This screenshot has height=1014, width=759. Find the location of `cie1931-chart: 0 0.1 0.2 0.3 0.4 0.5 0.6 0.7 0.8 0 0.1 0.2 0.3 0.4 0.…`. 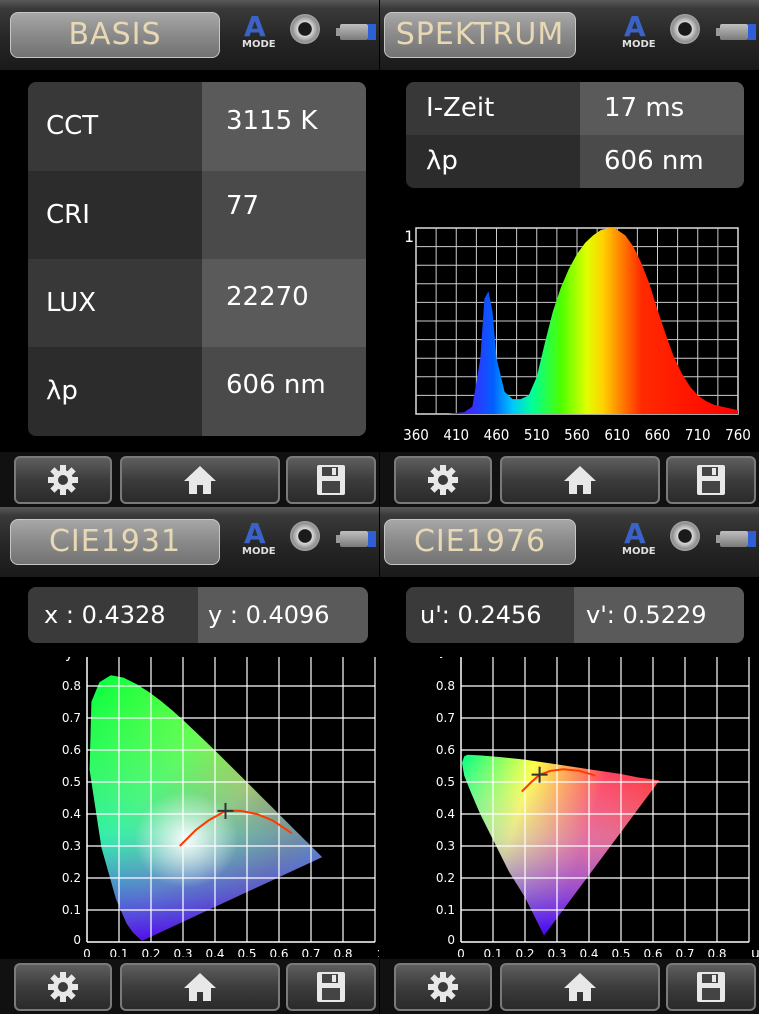

cie1931-chart: 0 0.1 0.2 0.3 0.4 0.5 0.6 0.7 0.8 0 0.1 0.2 0.3 0.4 0.… is located at coordinates (220, 807).